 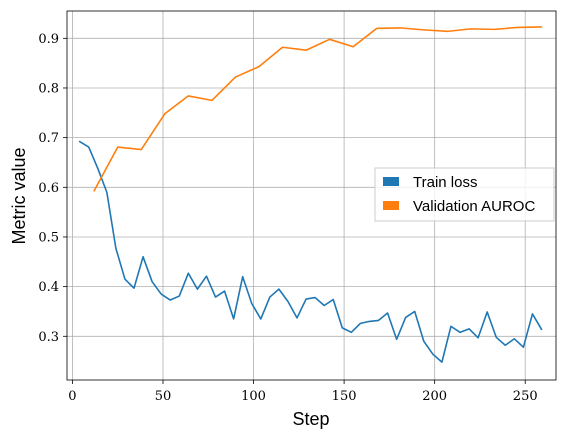 What do you see at coordinates (391, 205) in the screenshot?
I see `legend-swatch-validation-auroc` at bounding box center [391, 205].